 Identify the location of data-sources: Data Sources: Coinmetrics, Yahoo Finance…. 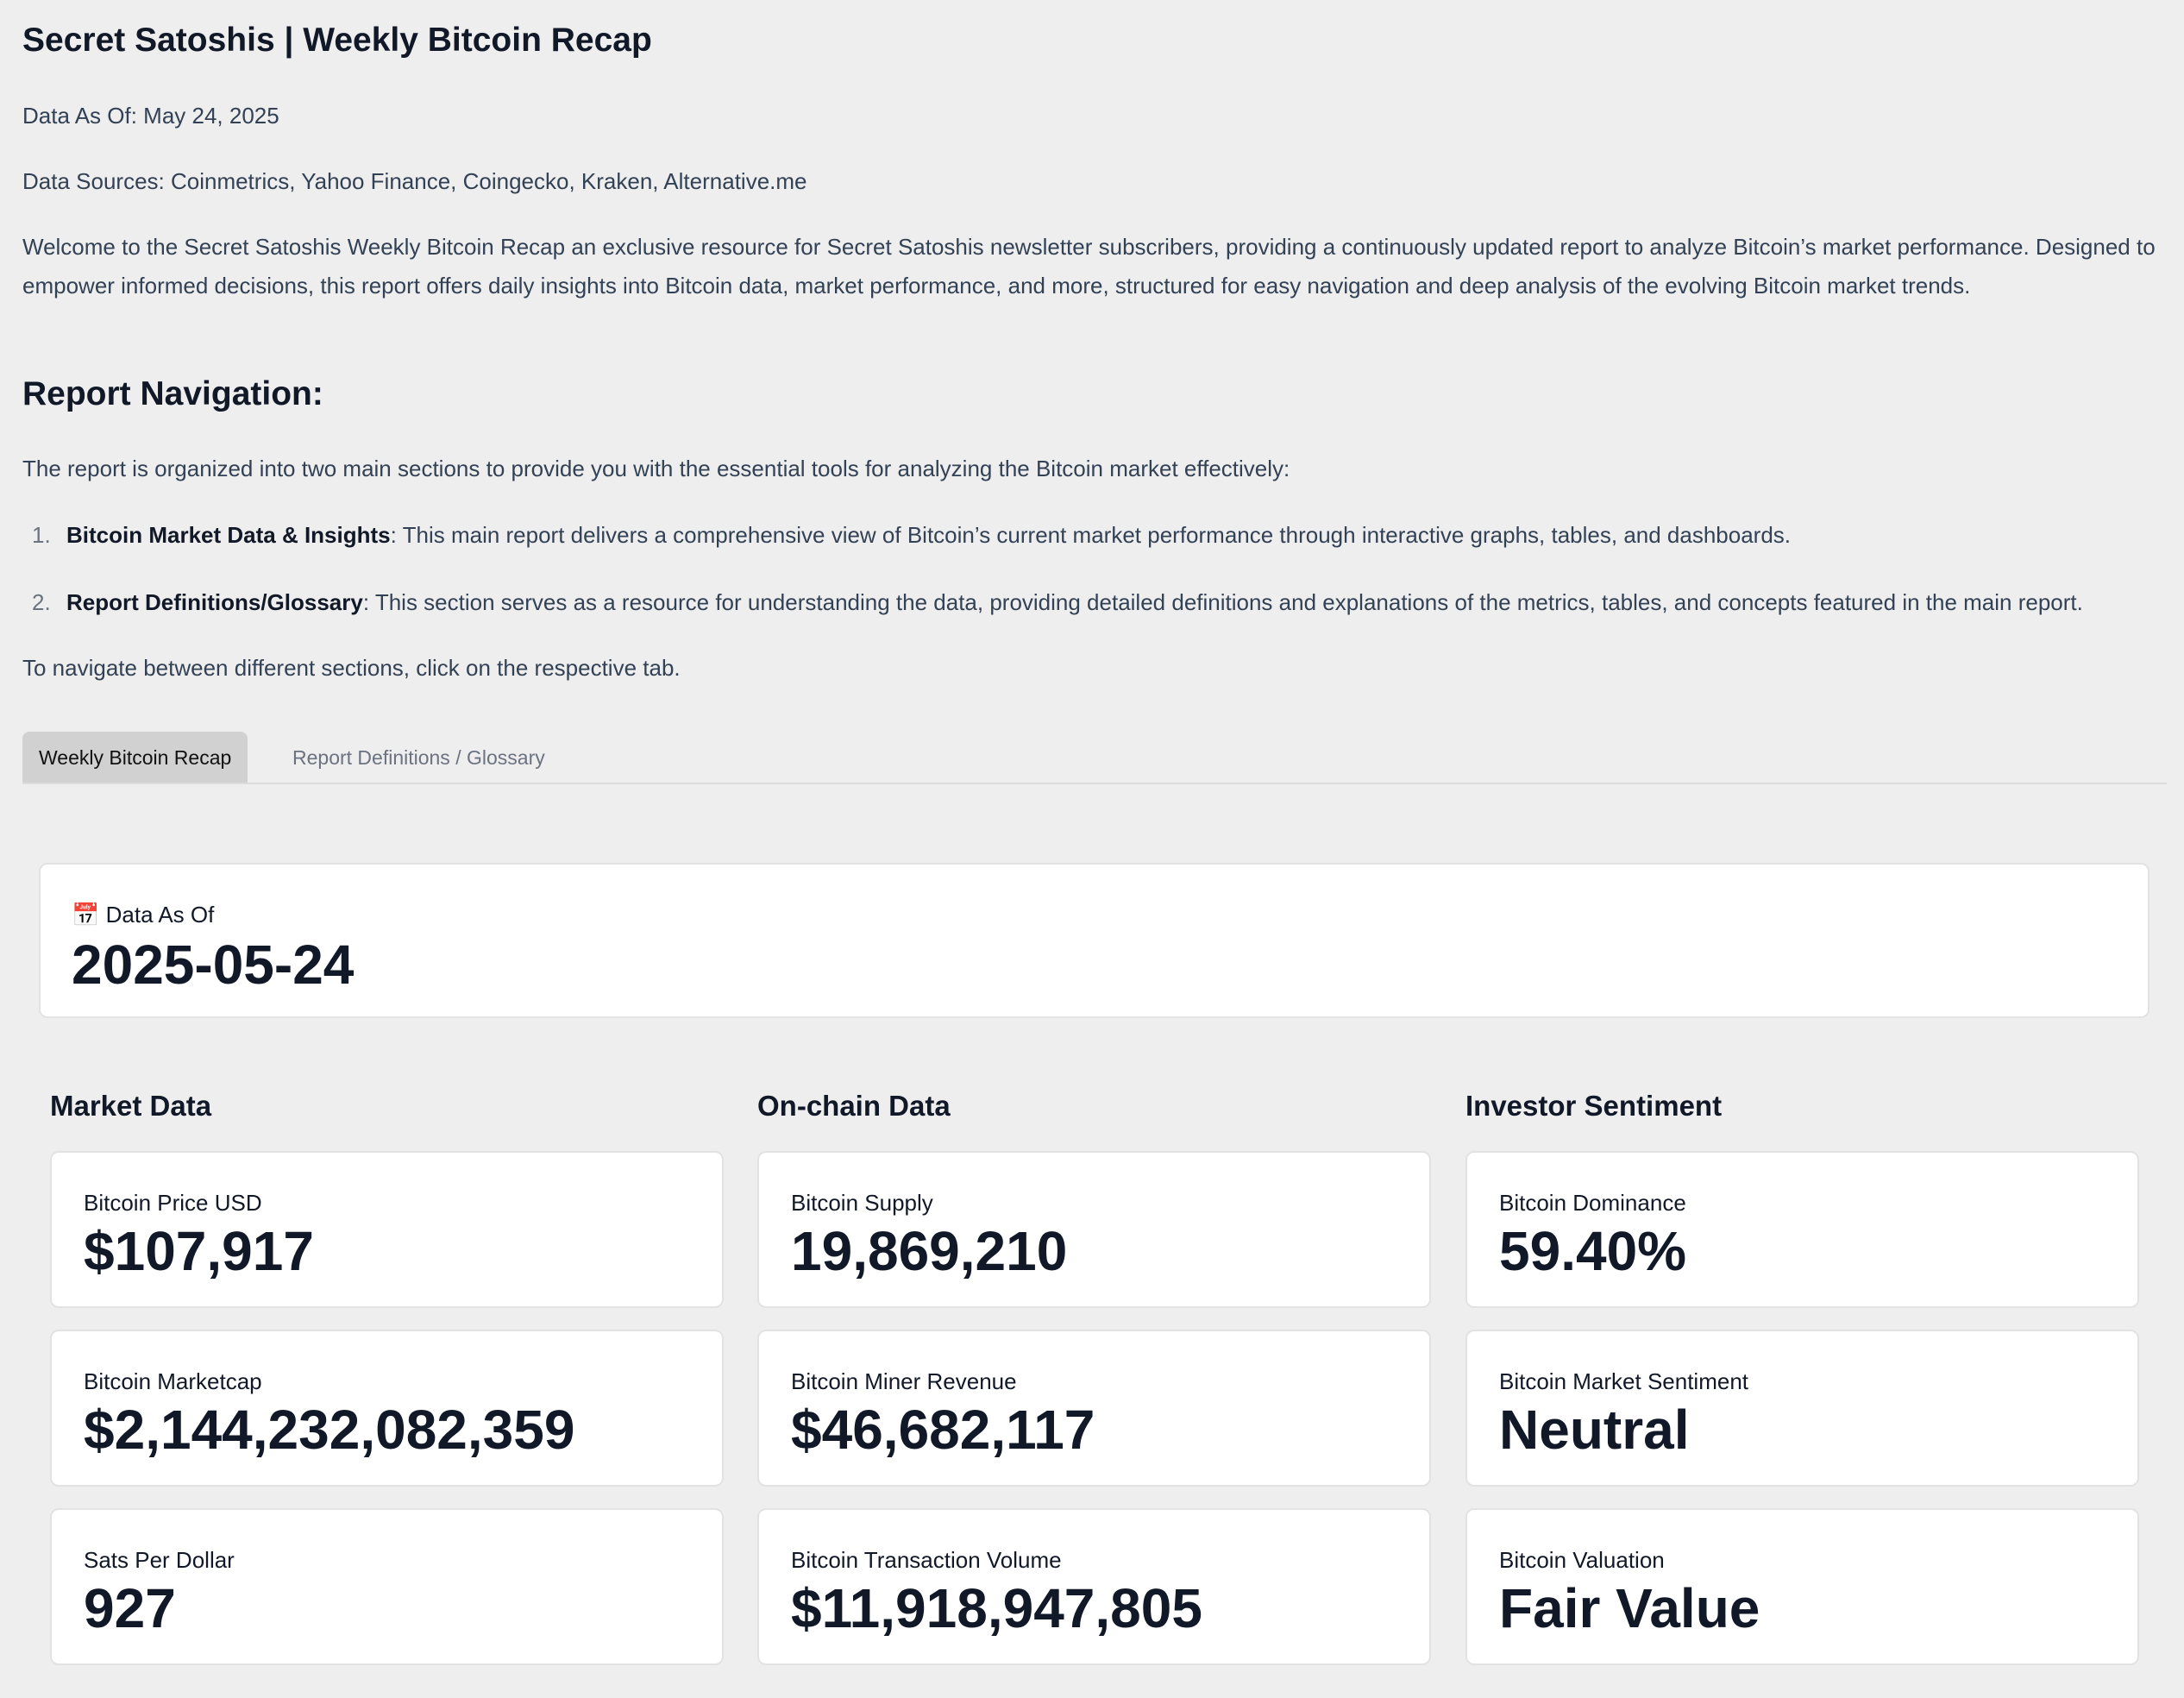
(415, 181).